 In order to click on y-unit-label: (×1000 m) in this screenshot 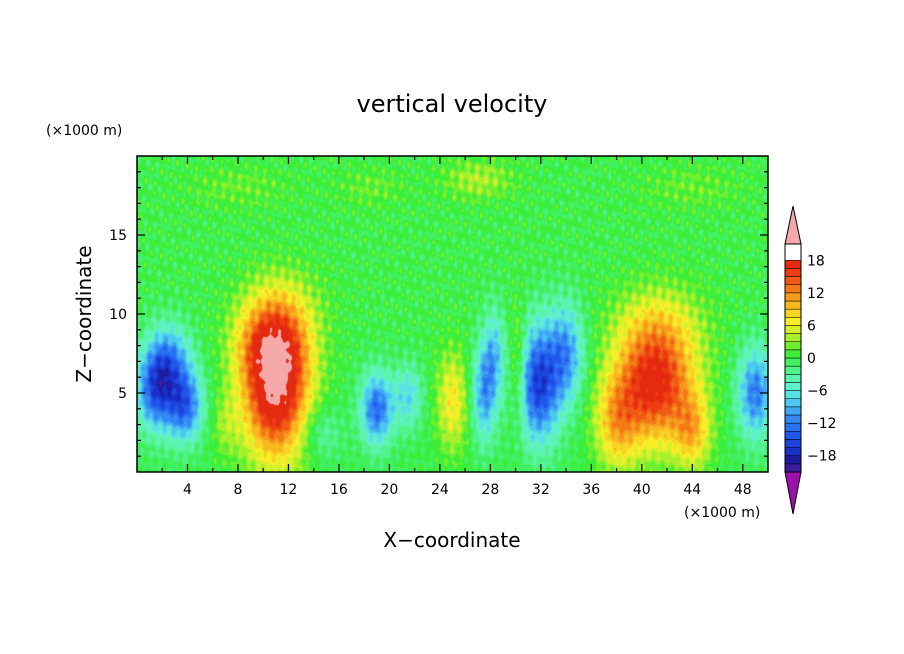, I will do `click(84, 131)`.